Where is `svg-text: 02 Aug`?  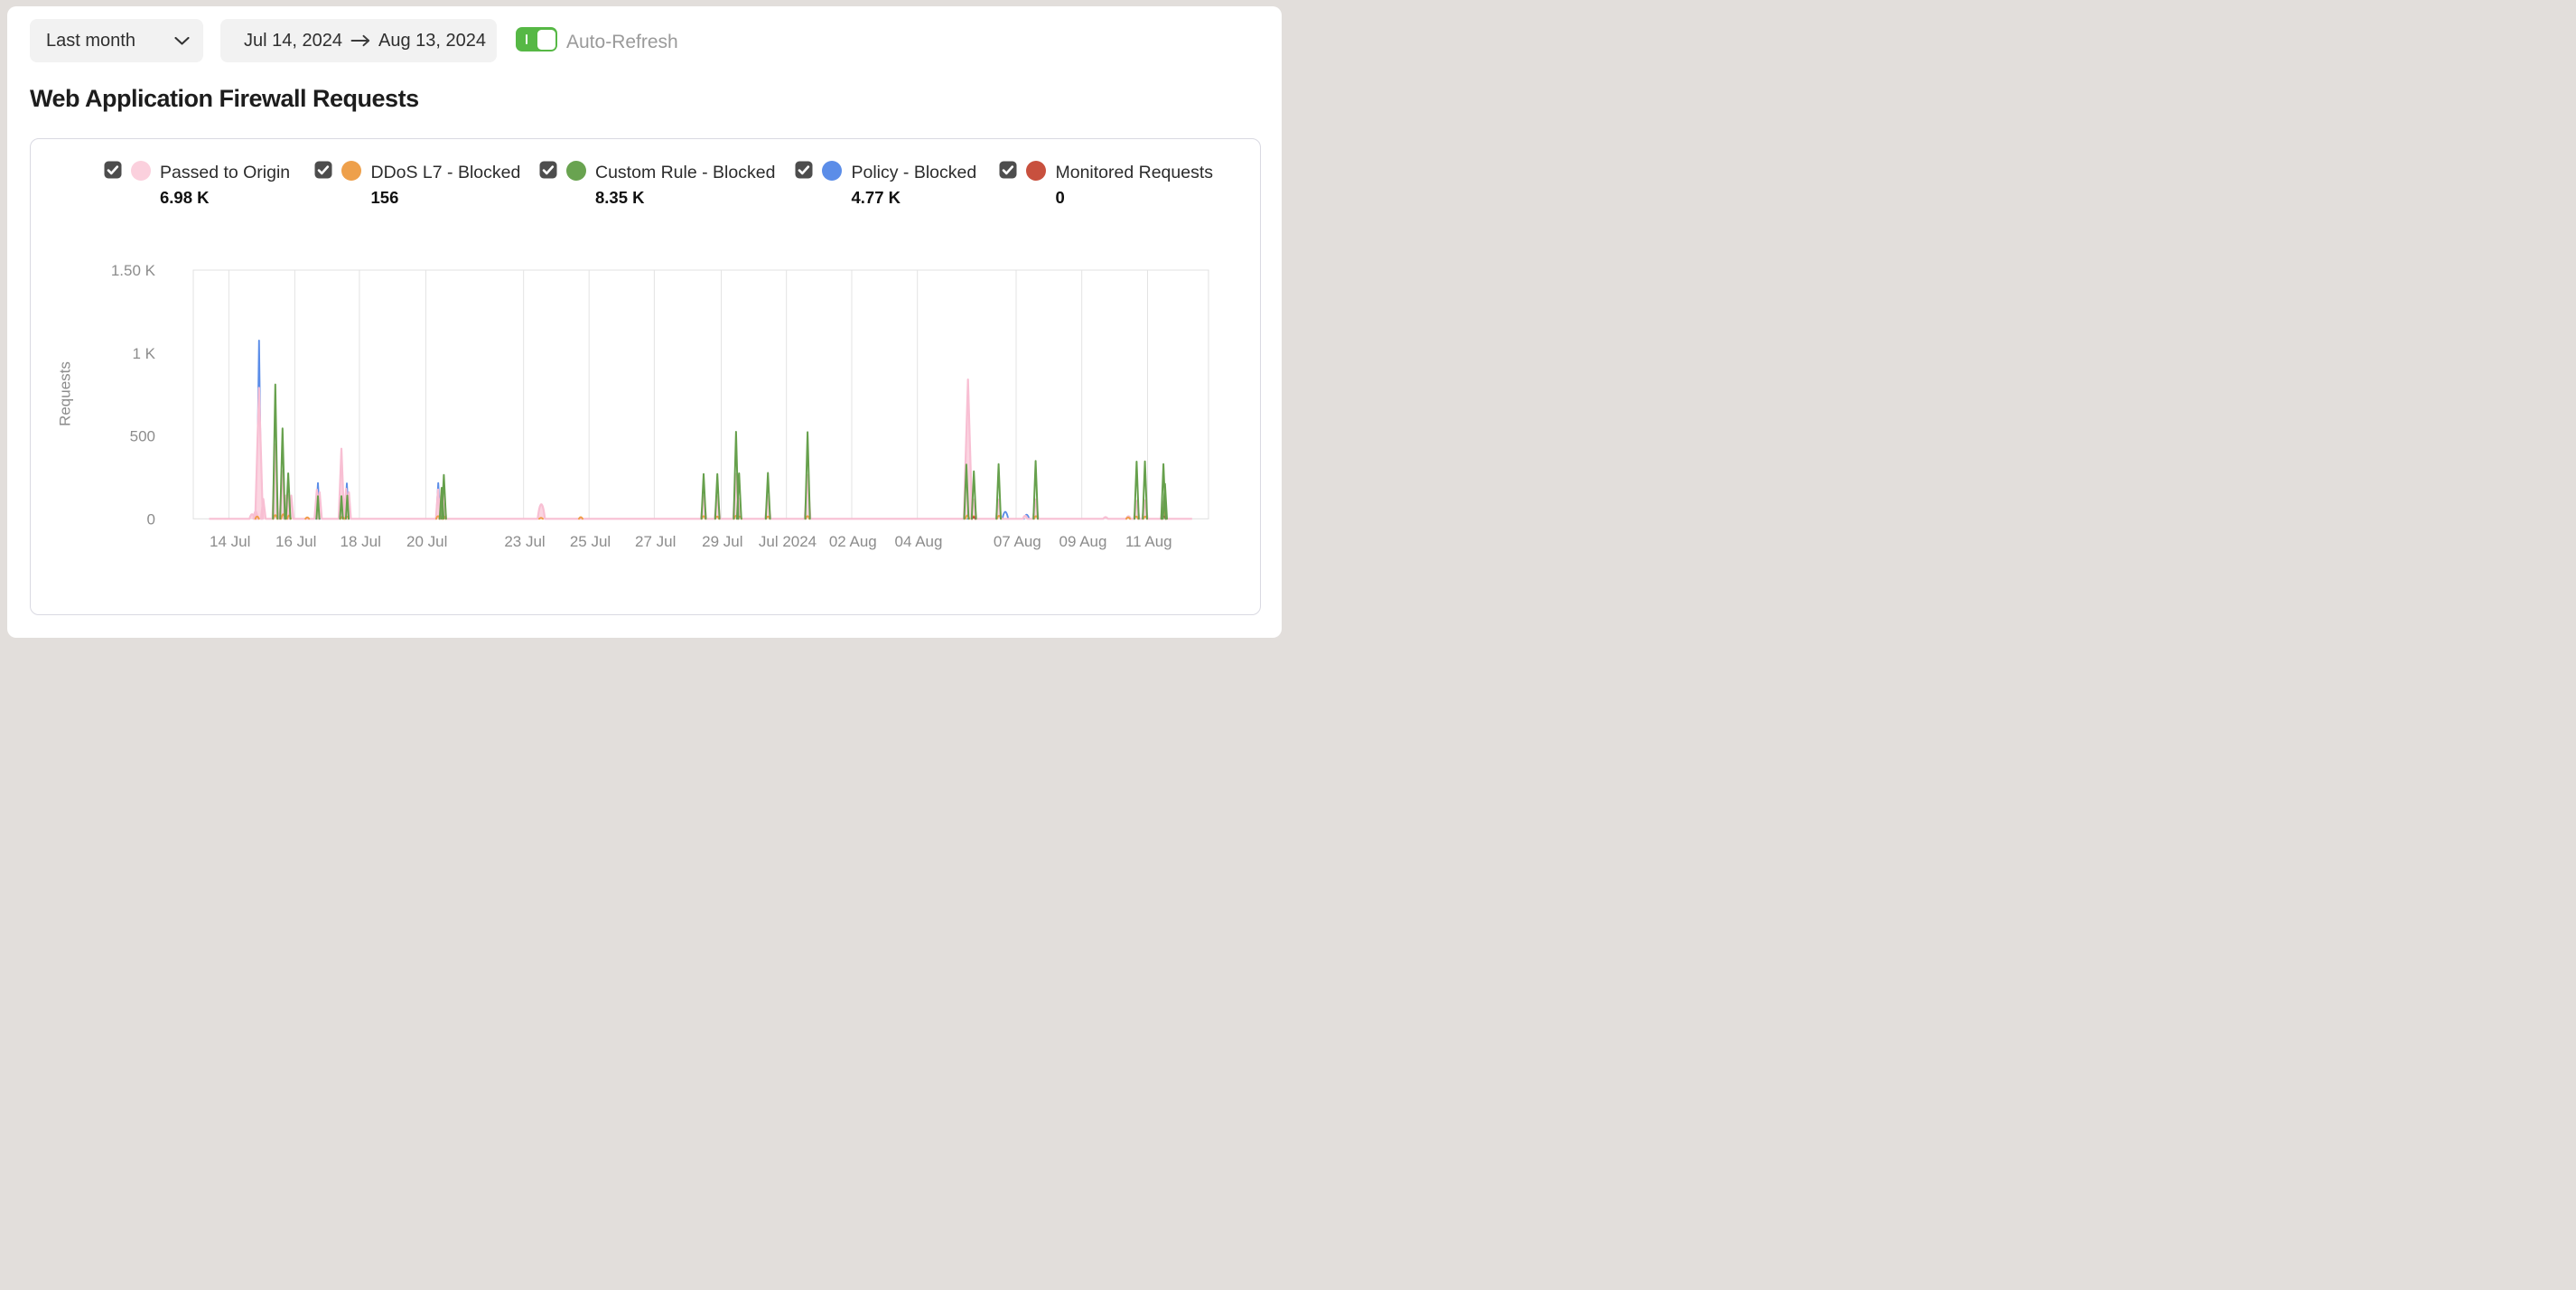 svg-text: 02 Aug is located at coordinates (853, 541).